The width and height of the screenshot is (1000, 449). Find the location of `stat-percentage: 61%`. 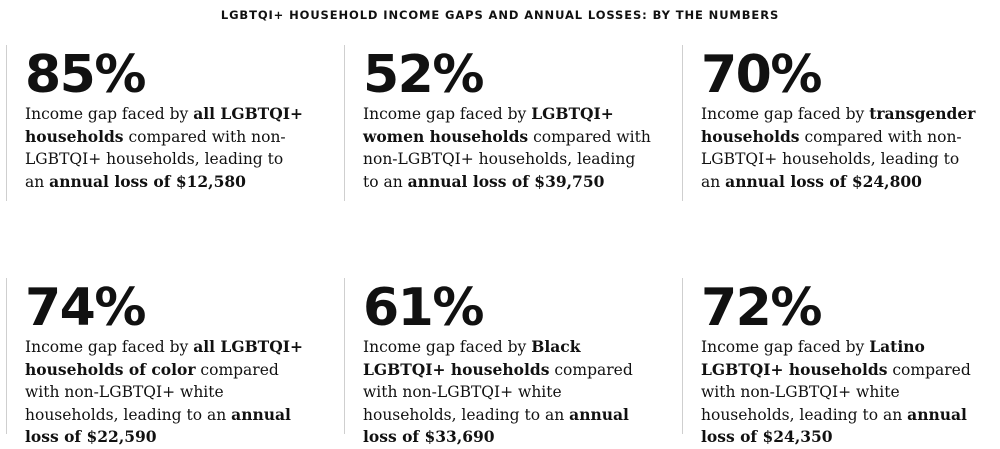

stat-percentage: 61% is located at coordinates (423, 308).